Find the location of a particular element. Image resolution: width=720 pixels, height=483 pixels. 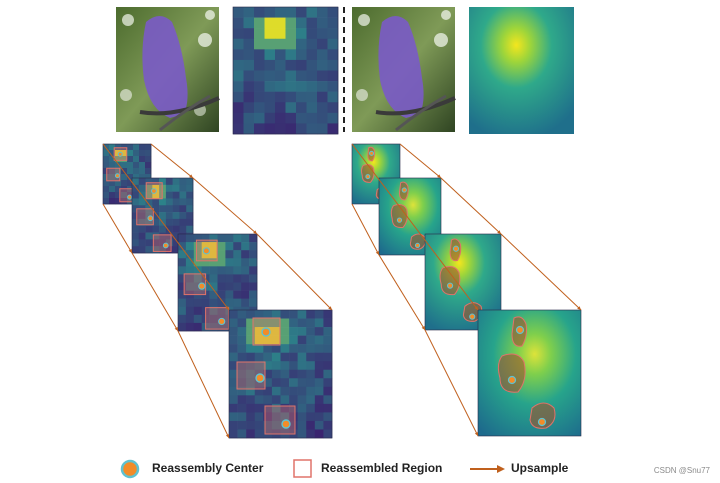

legend-upsample-label: Upsample is located at coordinates (540, 468).